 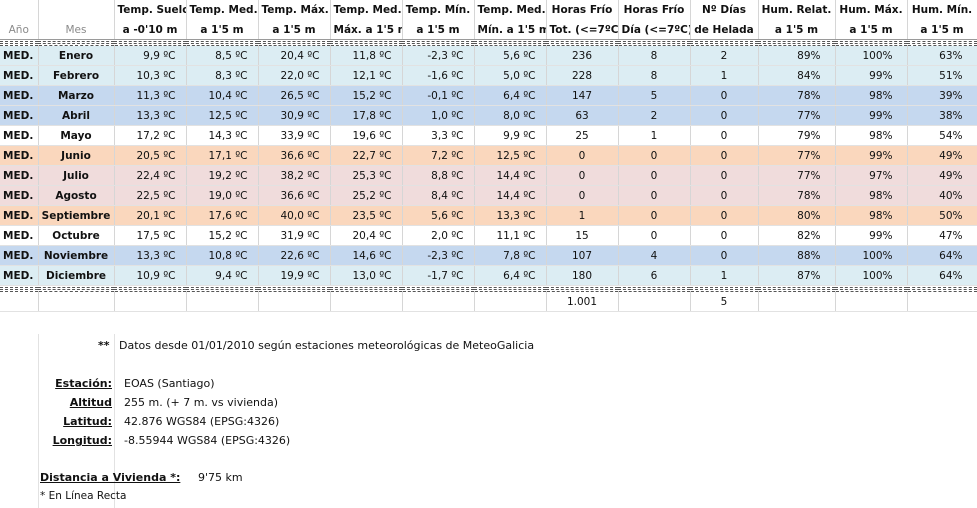 I want to click on cell-t-max: 40,0 ºC, so click(x=294, y=215).